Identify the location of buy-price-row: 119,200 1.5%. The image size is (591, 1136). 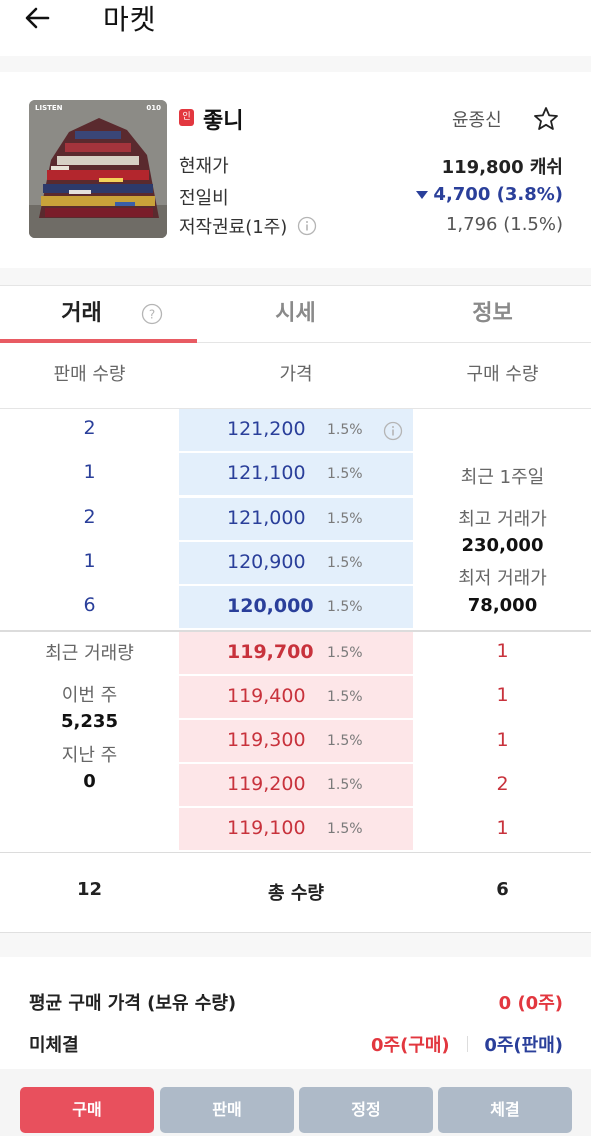
(296, 785).